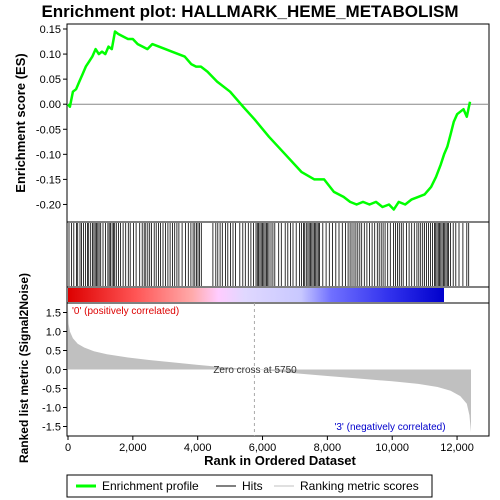  I want to click on x-tick-label: 0, so click(68, 448).